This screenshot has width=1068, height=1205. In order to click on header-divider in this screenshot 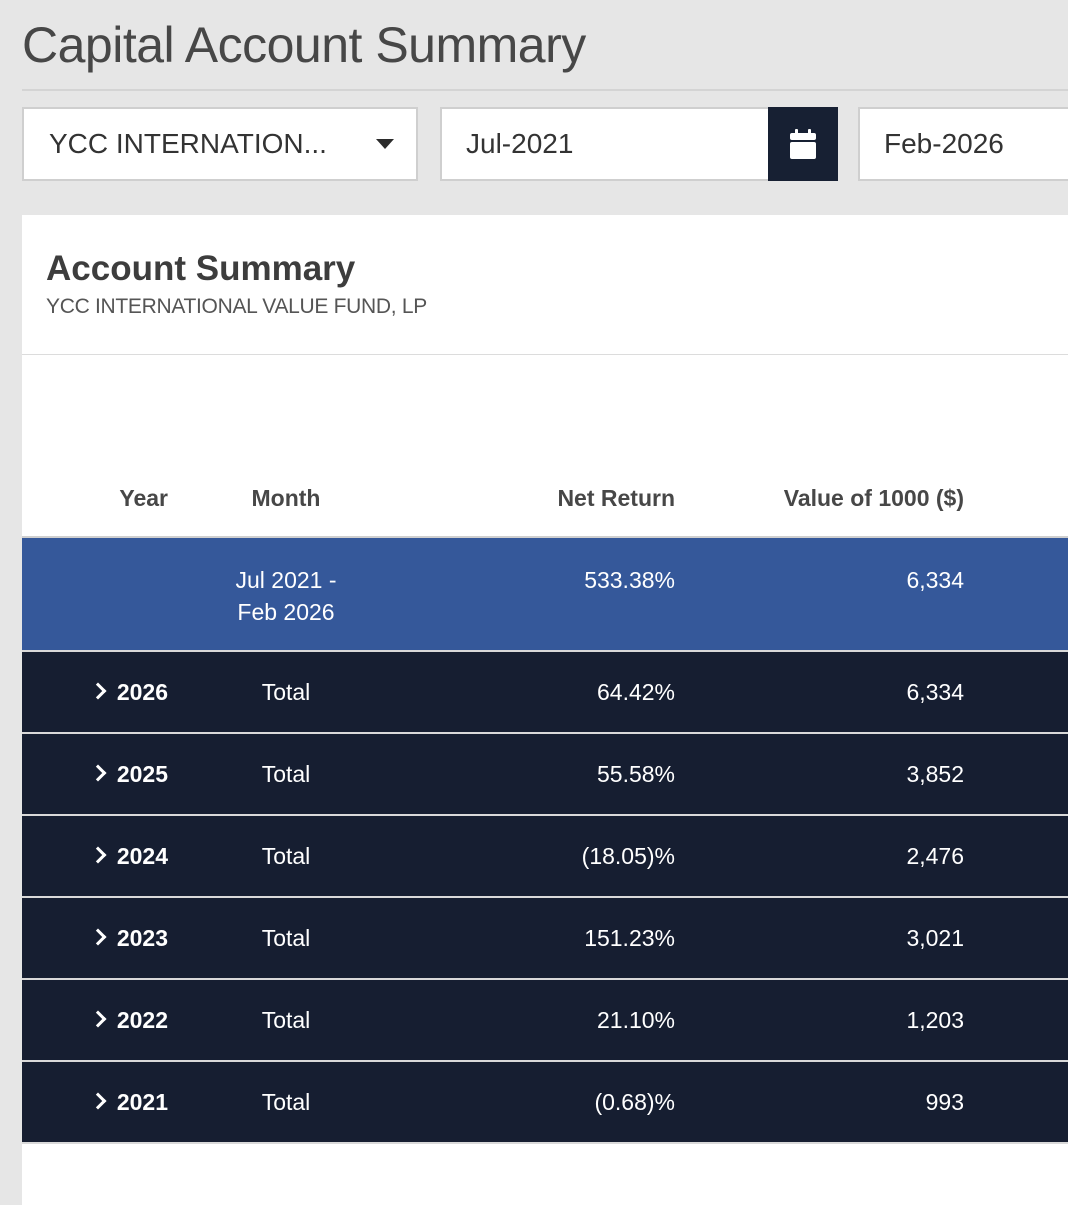, I will do `click(545, 537)`.